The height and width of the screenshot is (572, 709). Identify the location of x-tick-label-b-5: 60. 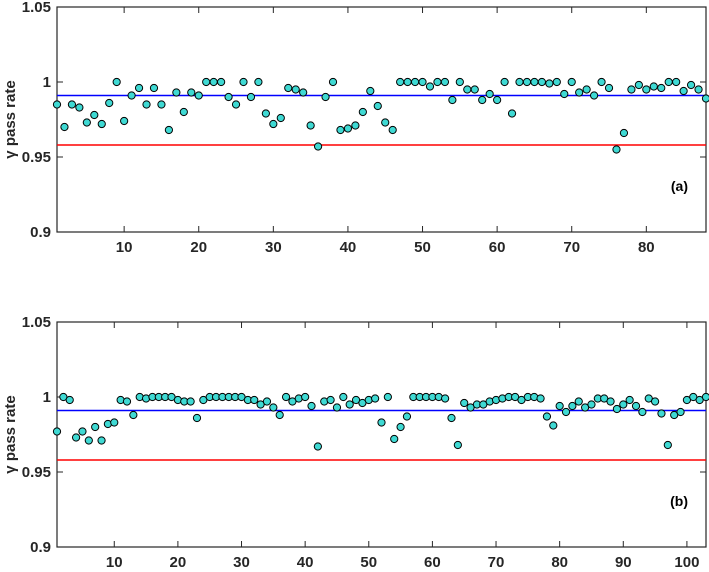
(432, 562).